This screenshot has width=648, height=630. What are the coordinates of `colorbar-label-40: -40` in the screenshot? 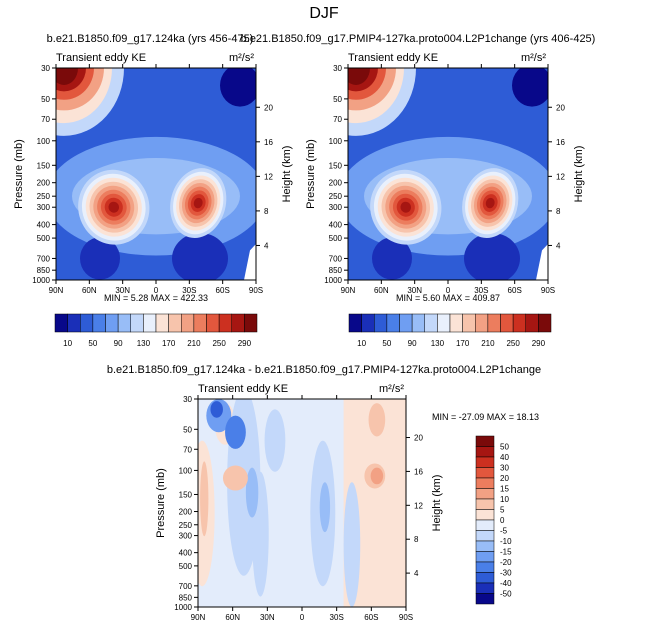 It's located at (506, 583).